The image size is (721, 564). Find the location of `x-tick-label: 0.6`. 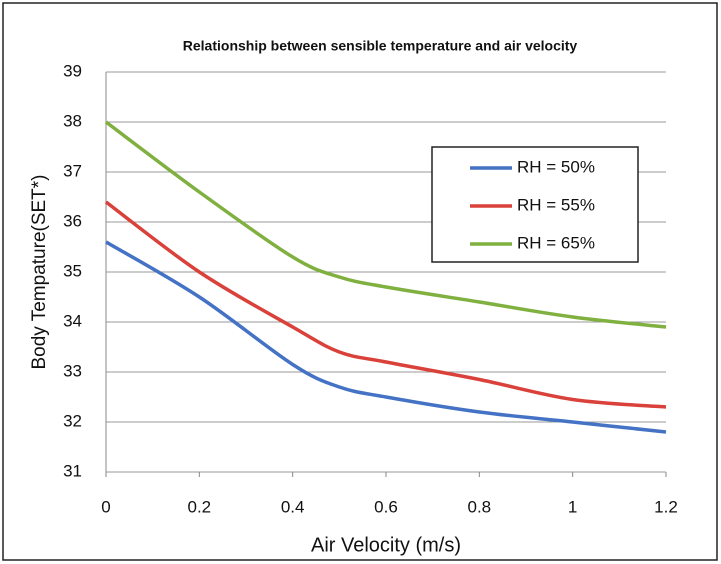

x-tick-label: 0.6 is located at coordinates (386, 506).